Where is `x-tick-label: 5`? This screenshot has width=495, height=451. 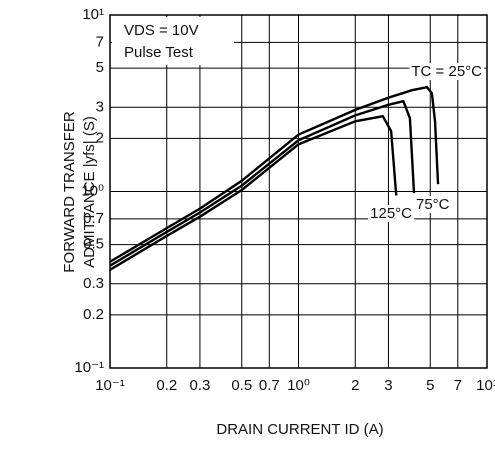
x-tick-label: 5 is located at coordinates (430, 385).